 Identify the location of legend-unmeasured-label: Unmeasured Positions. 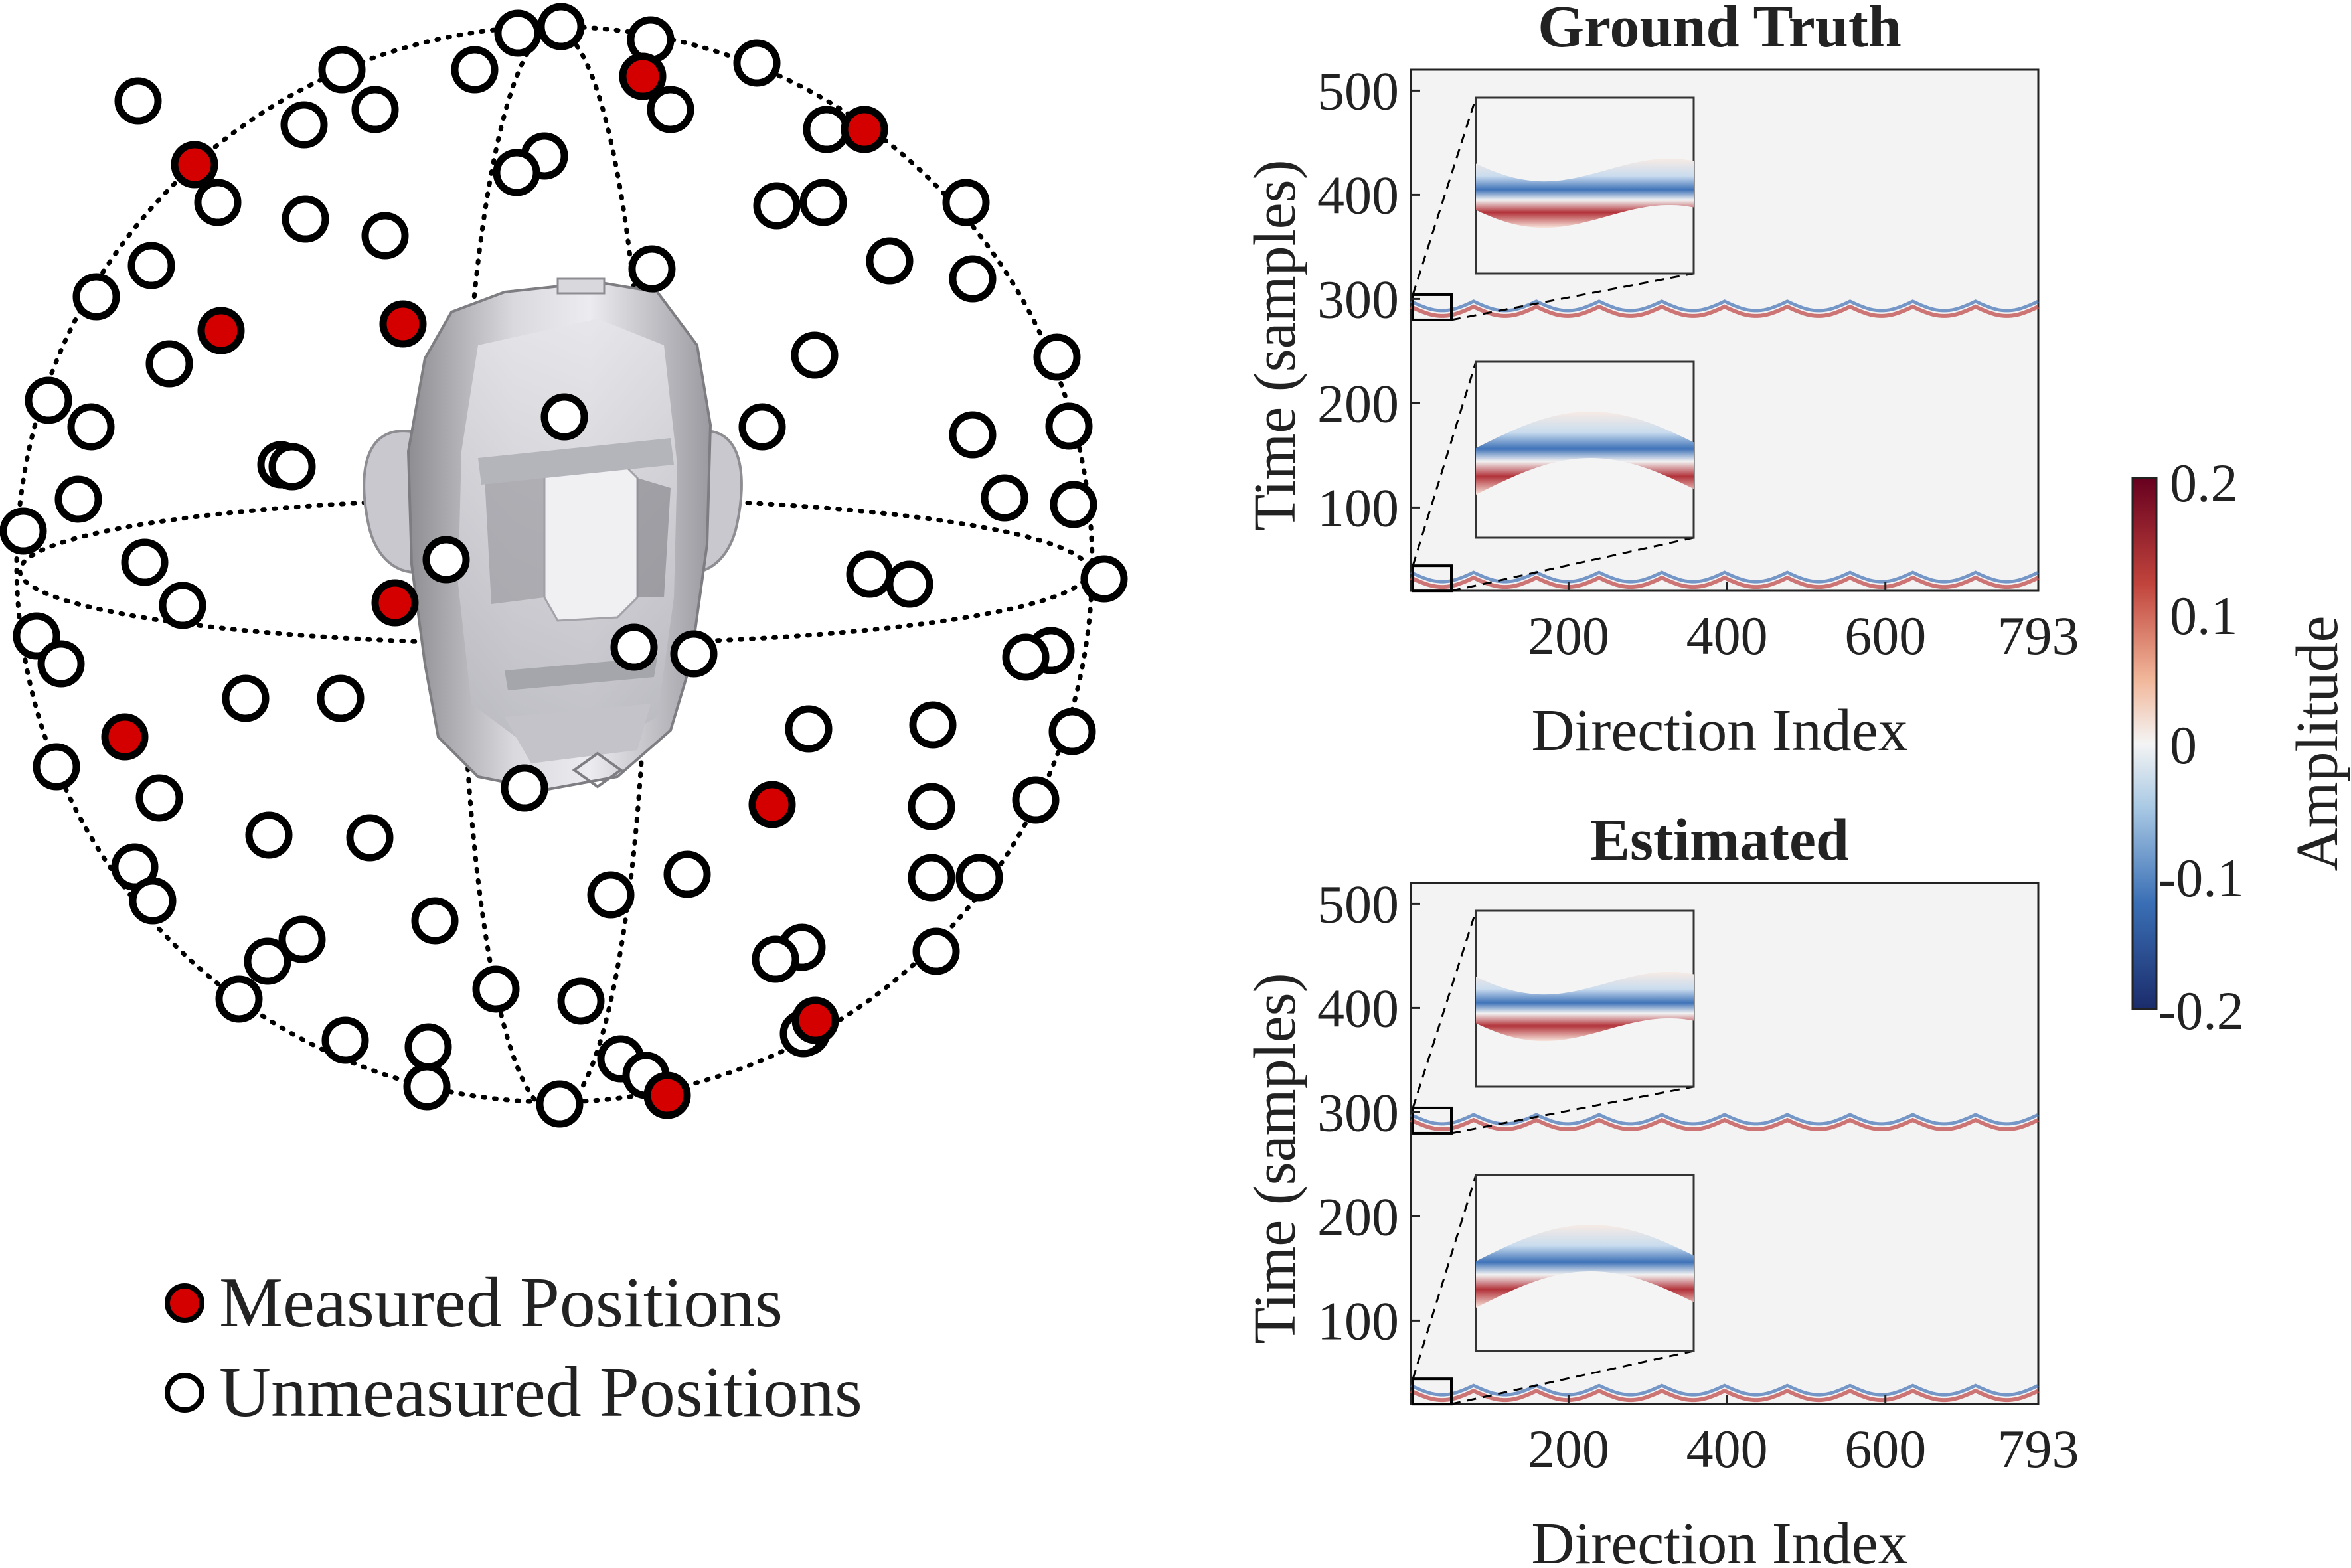
(540, 1393).